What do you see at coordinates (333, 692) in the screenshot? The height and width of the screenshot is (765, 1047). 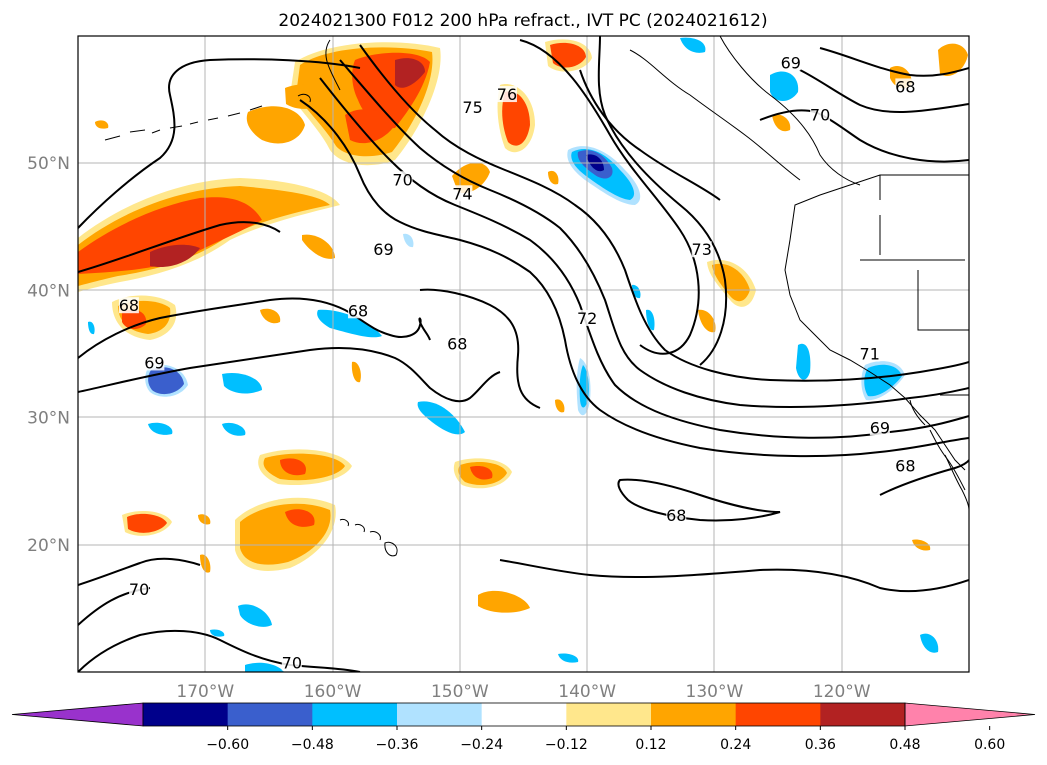 I see `lon-label: 160°W` at bounding box center [333, 692].